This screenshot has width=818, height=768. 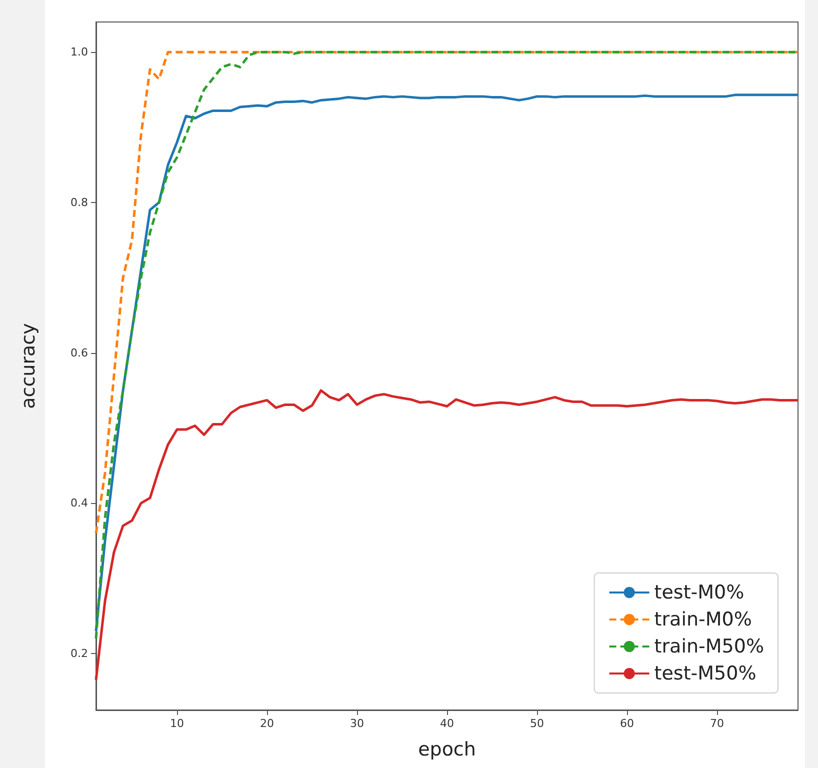 I want to click on y-tick-label: 0.2, so click(x=79, y=653).